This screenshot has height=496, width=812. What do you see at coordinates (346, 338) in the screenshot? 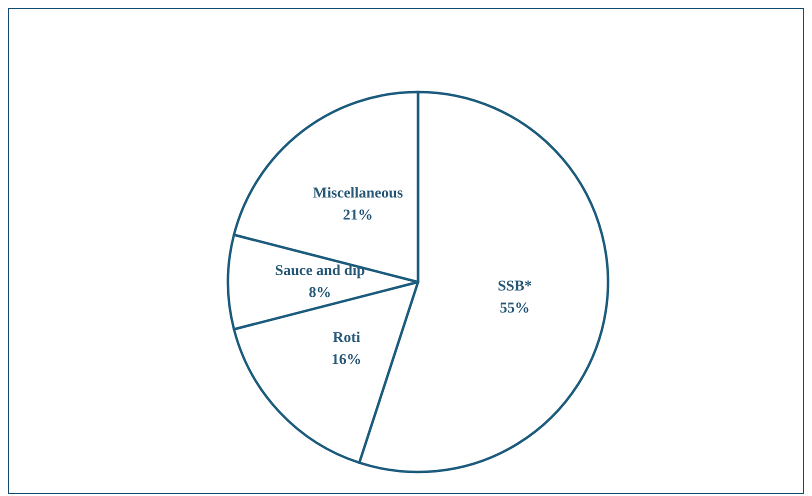
I see `slice-label: Roti` at bounding box center [346, 338].